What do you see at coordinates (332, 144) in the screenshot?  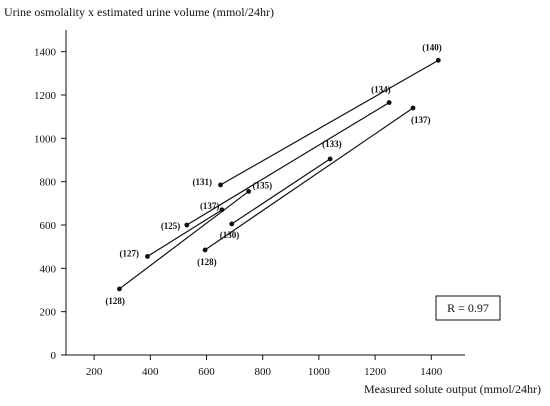 I see `data-point-label: (133)` at bounding box center [332, 144].